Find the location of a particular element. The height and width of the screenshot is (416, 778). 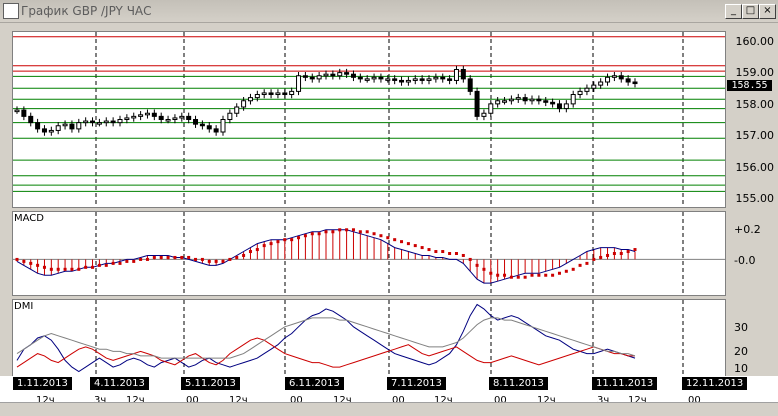

macd-tick-zero: -0.0 is located at coordinates (745, 260).